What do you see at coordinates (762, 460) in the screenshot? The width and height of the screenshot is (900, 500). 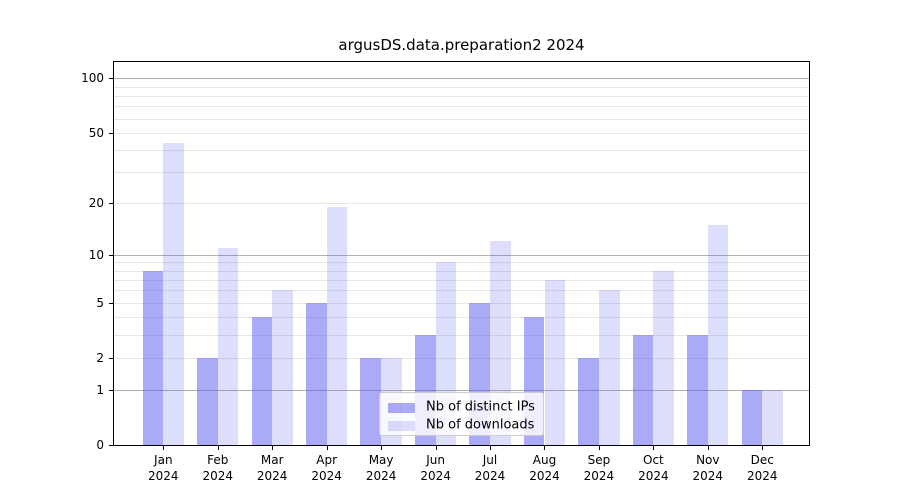 I see `month-label: Dec` at bounding box center [762, 460].